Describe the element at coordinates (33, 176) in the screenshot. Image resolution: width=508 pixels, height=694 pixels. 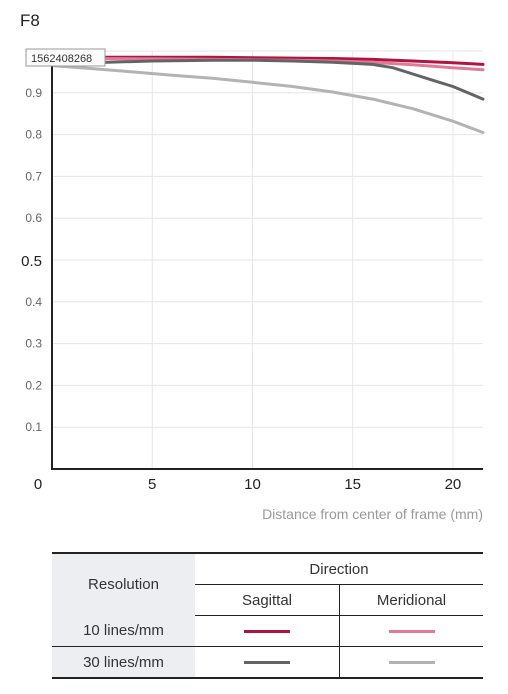
I see `y-tick-label: 0.7` at that location.